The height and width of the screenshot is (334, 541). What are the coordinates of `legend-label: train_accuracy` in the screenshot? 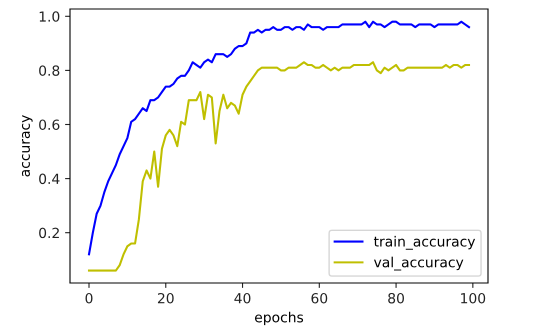 It's located at (425, 243).